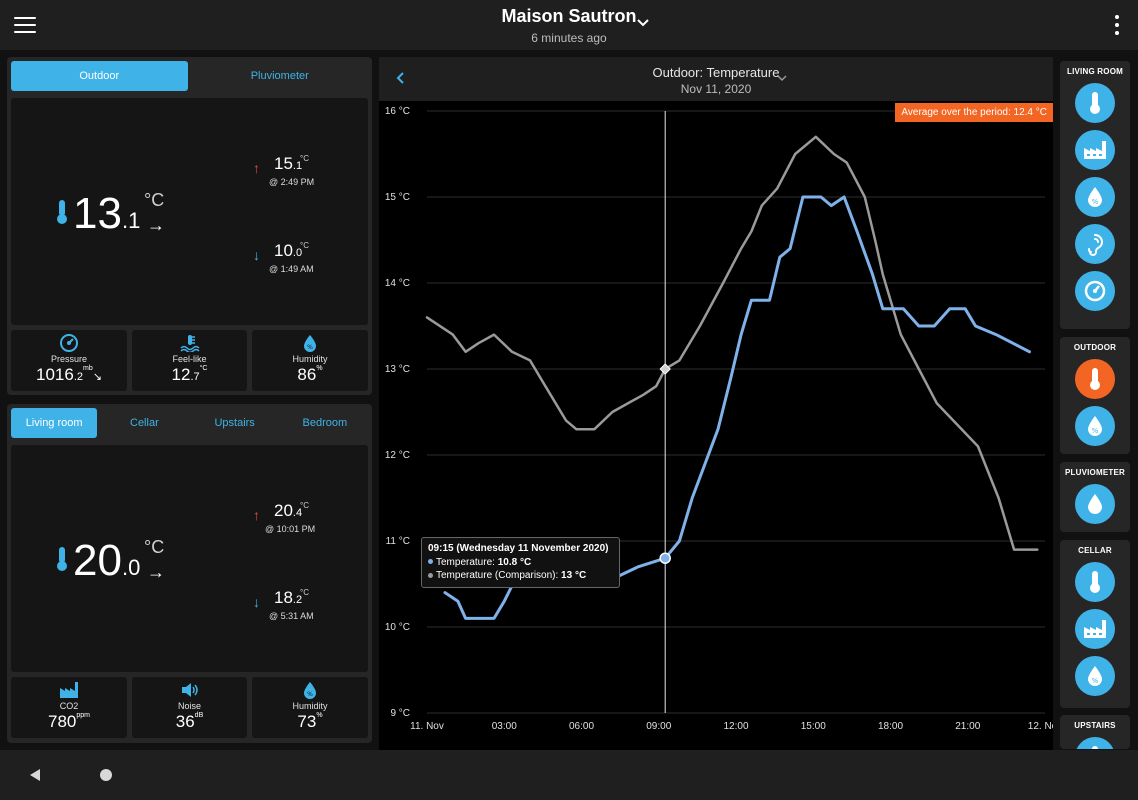 This screenshot has width=1138, height=800. I want to click on home-circle-icon, so click(106, 775).